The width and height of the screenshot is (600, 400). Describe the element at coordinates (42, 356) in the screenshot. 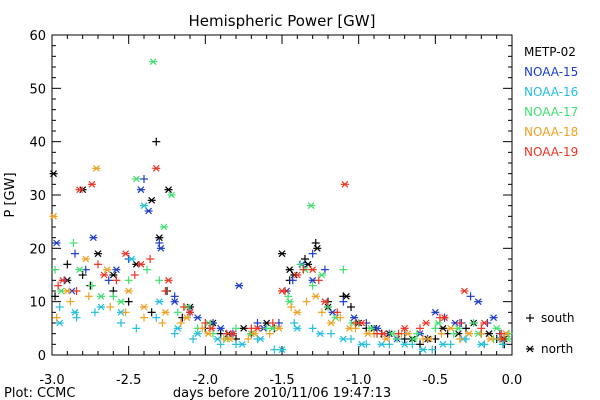

I see `y-tick-label: 0` at that location.